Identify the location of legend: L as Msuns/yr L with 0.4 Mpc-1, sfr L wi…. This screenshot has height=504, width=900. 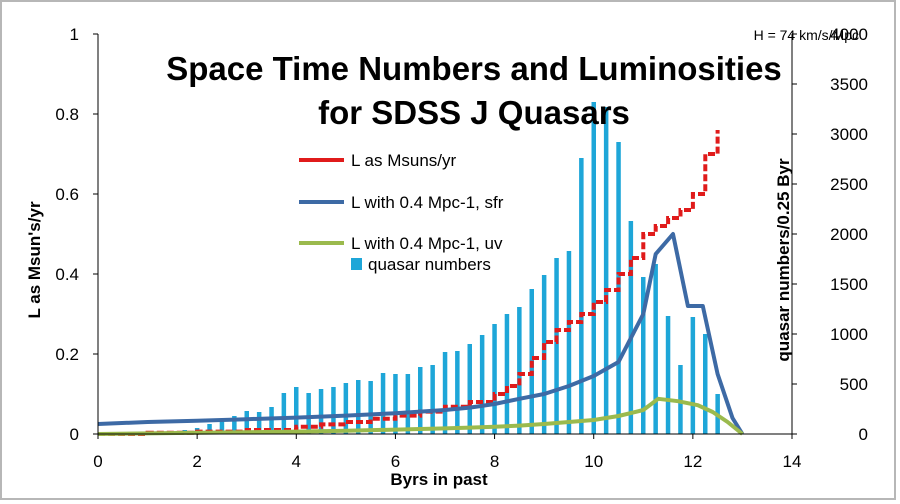
(401, 212).